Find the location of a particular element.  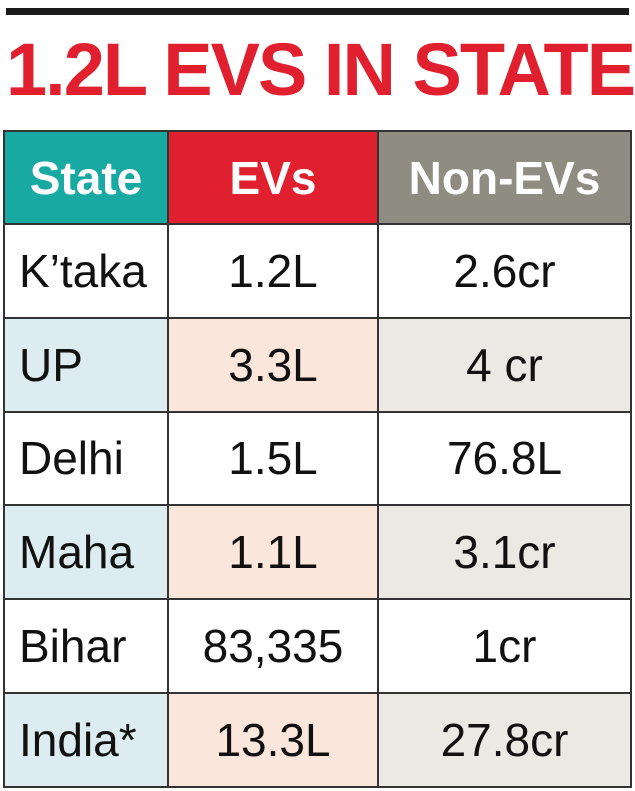

evs-cell: 1.5L is located at coordinates (274, 459).